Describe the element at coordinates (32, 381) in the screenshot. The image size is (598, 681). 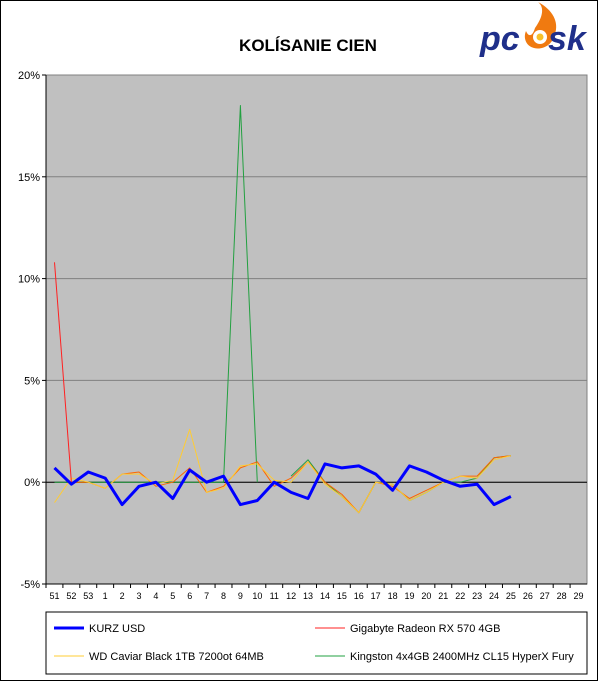
I see `y-tick-label: 5%` at that location.